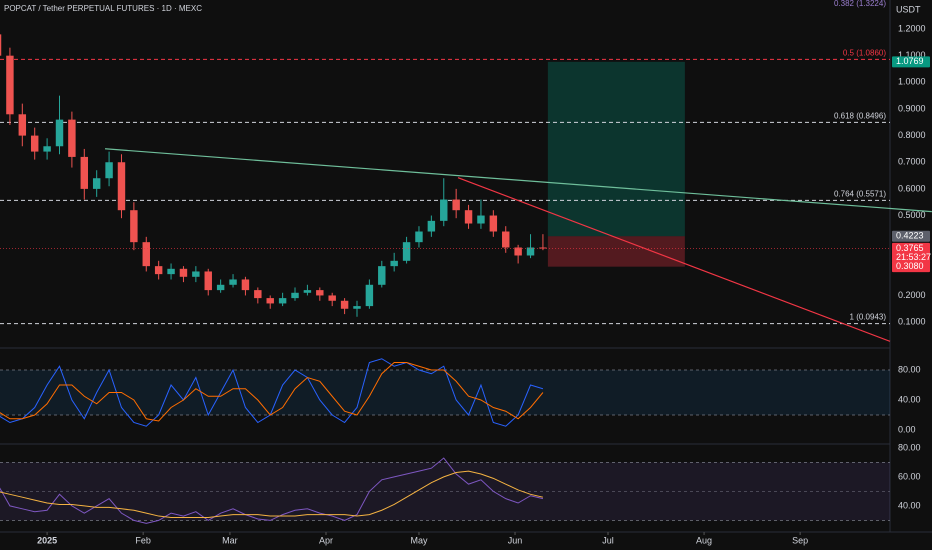 The height and width of the screenshot is (550, 932). Describe the element at coordinates (143, 540) in the screenshot. I see `x-tick-label: Feb` at that location.